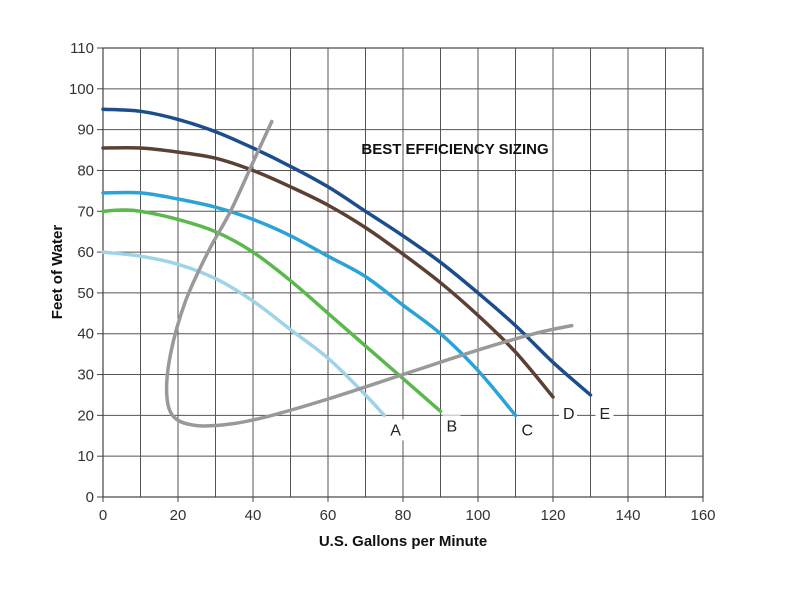 The width and height of the screenshot is (800, 600). Describe the element at coordinates (85, 375) in the screenshot. I see `y-tick-label: 30` at that location.